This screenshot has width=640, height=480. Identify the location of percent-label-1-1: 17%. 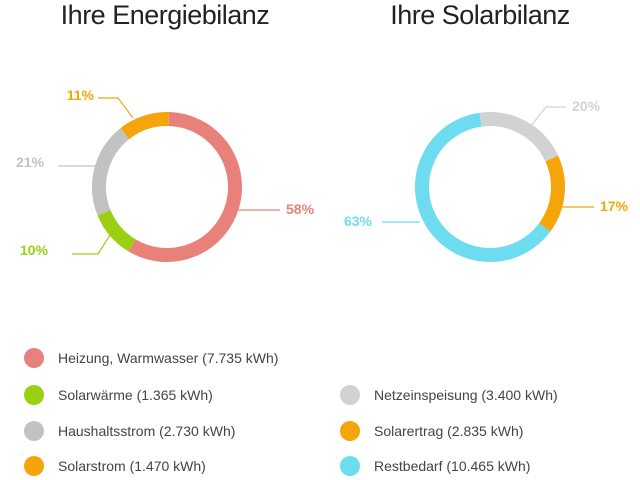
(614, 206).